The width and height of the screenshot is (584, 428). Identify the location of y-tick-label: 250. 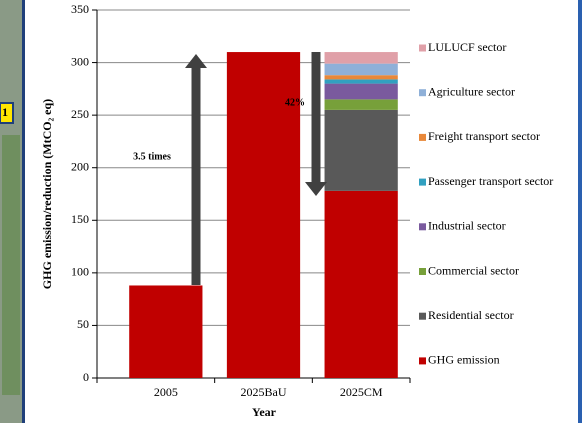
(80, 114).